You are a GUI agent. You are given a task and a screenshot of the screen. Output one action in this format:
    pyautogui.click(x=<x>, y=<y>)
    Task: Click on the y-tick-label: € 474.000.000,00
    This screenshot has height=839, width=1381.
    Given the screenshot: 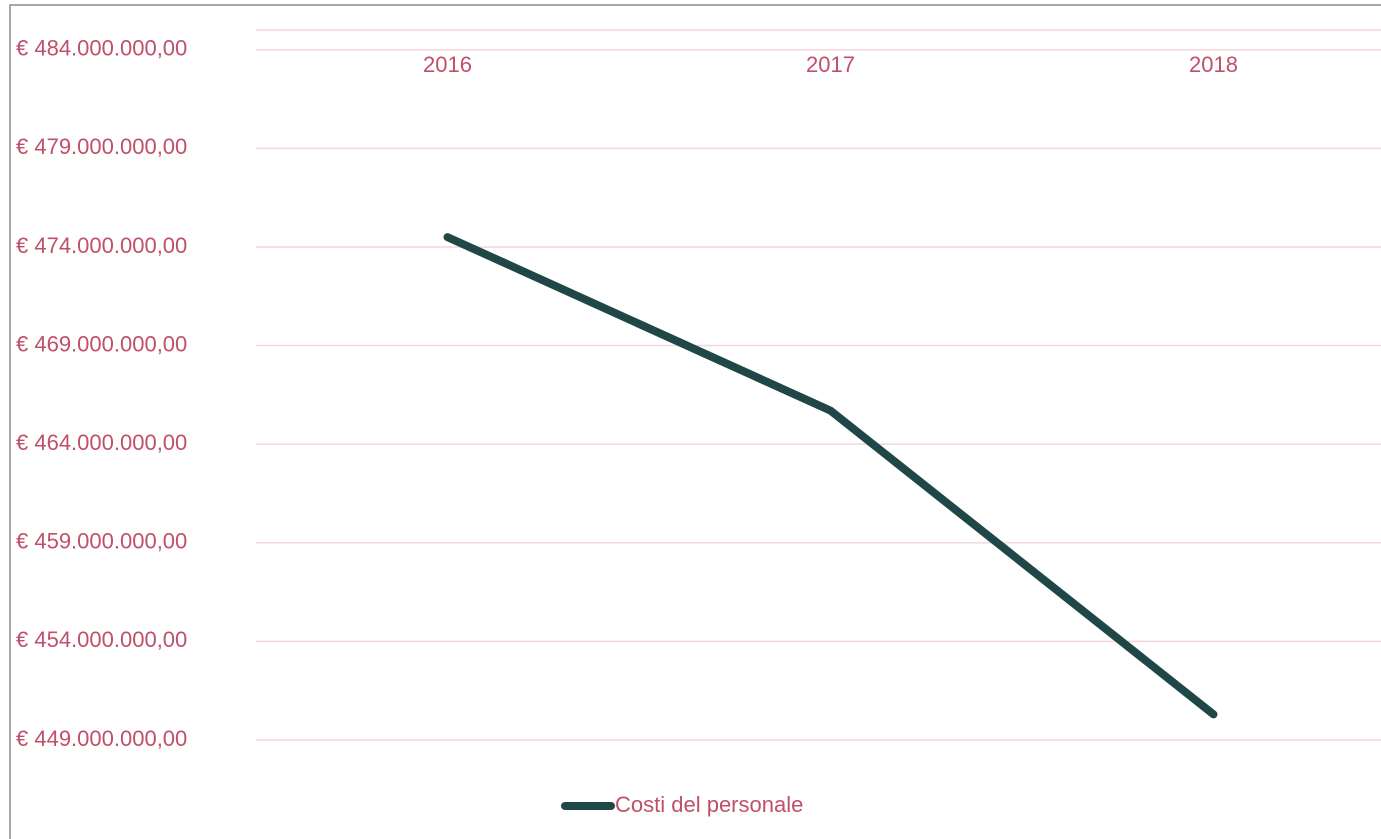 What is the action you would take?
    pyautogui.click(x=101, y=245)
    